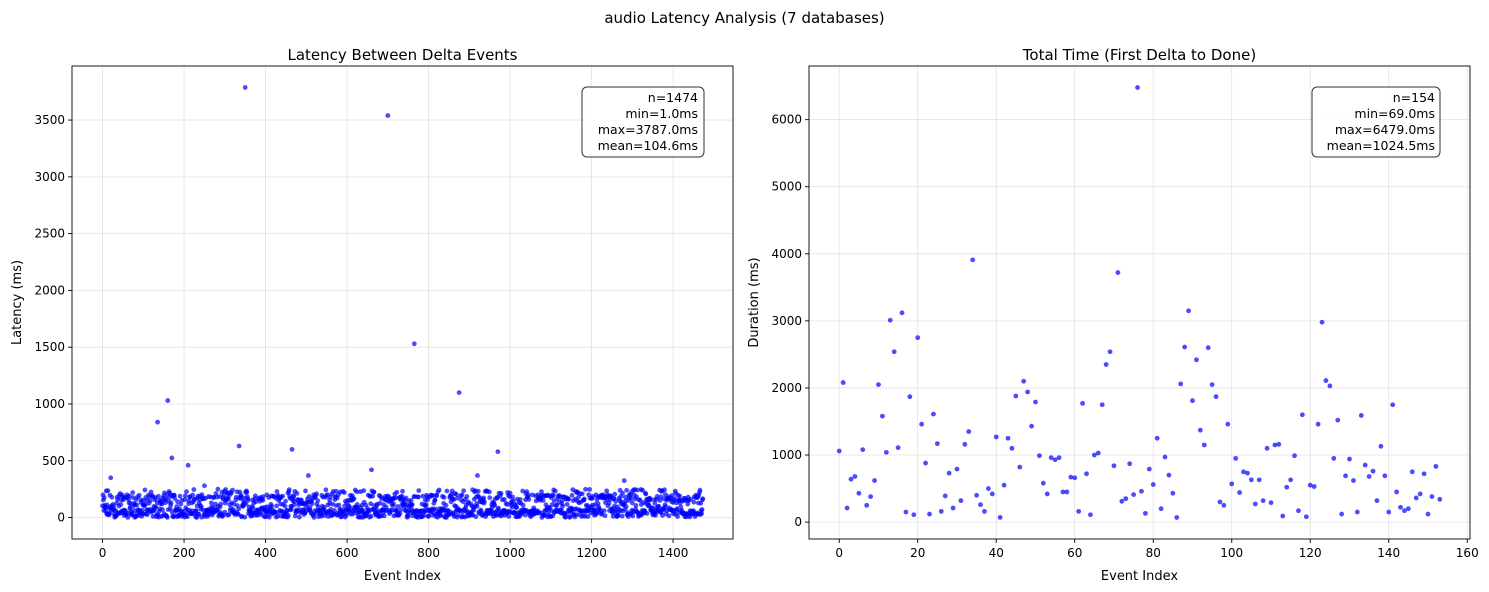 This screenshot has width=1489, height=592. Describe the element at coordinates (786, 321) in the screenshot. I see `total-time-y-tick-label: 3000` at that location.